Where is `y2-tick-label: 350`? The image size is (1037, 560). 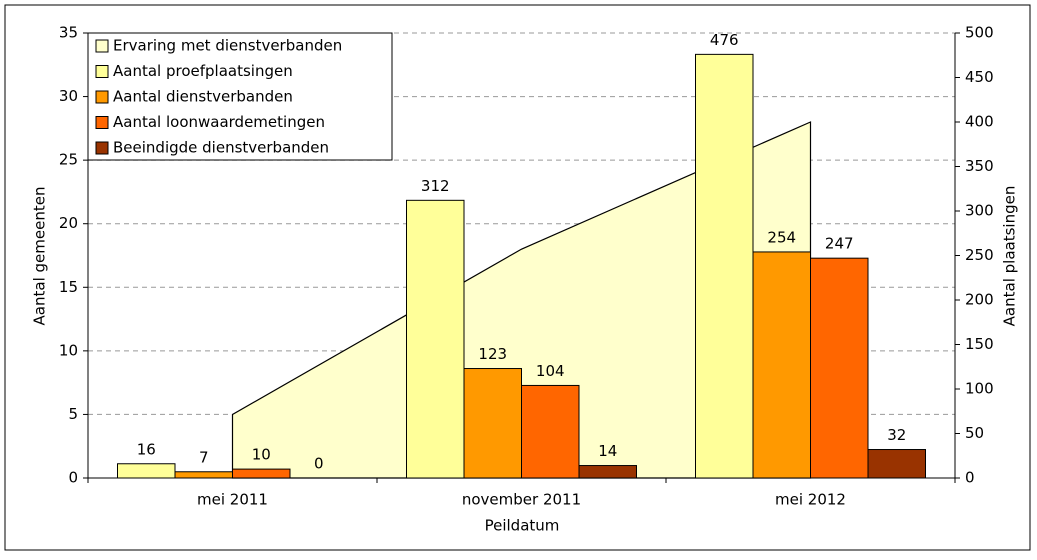 y2-tick-label: 350 is located at coordinates (979, 166).